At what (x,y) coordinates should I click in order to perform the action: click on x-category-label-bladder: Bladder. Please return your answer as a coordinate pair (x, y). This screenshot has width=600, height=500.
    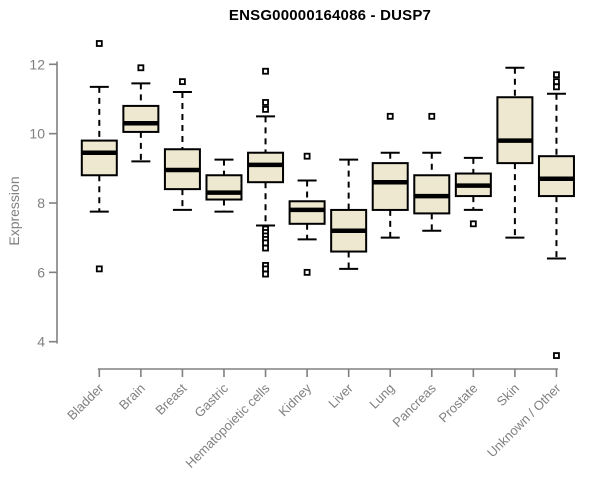
    Looking at the image, I should click on (85, 401).